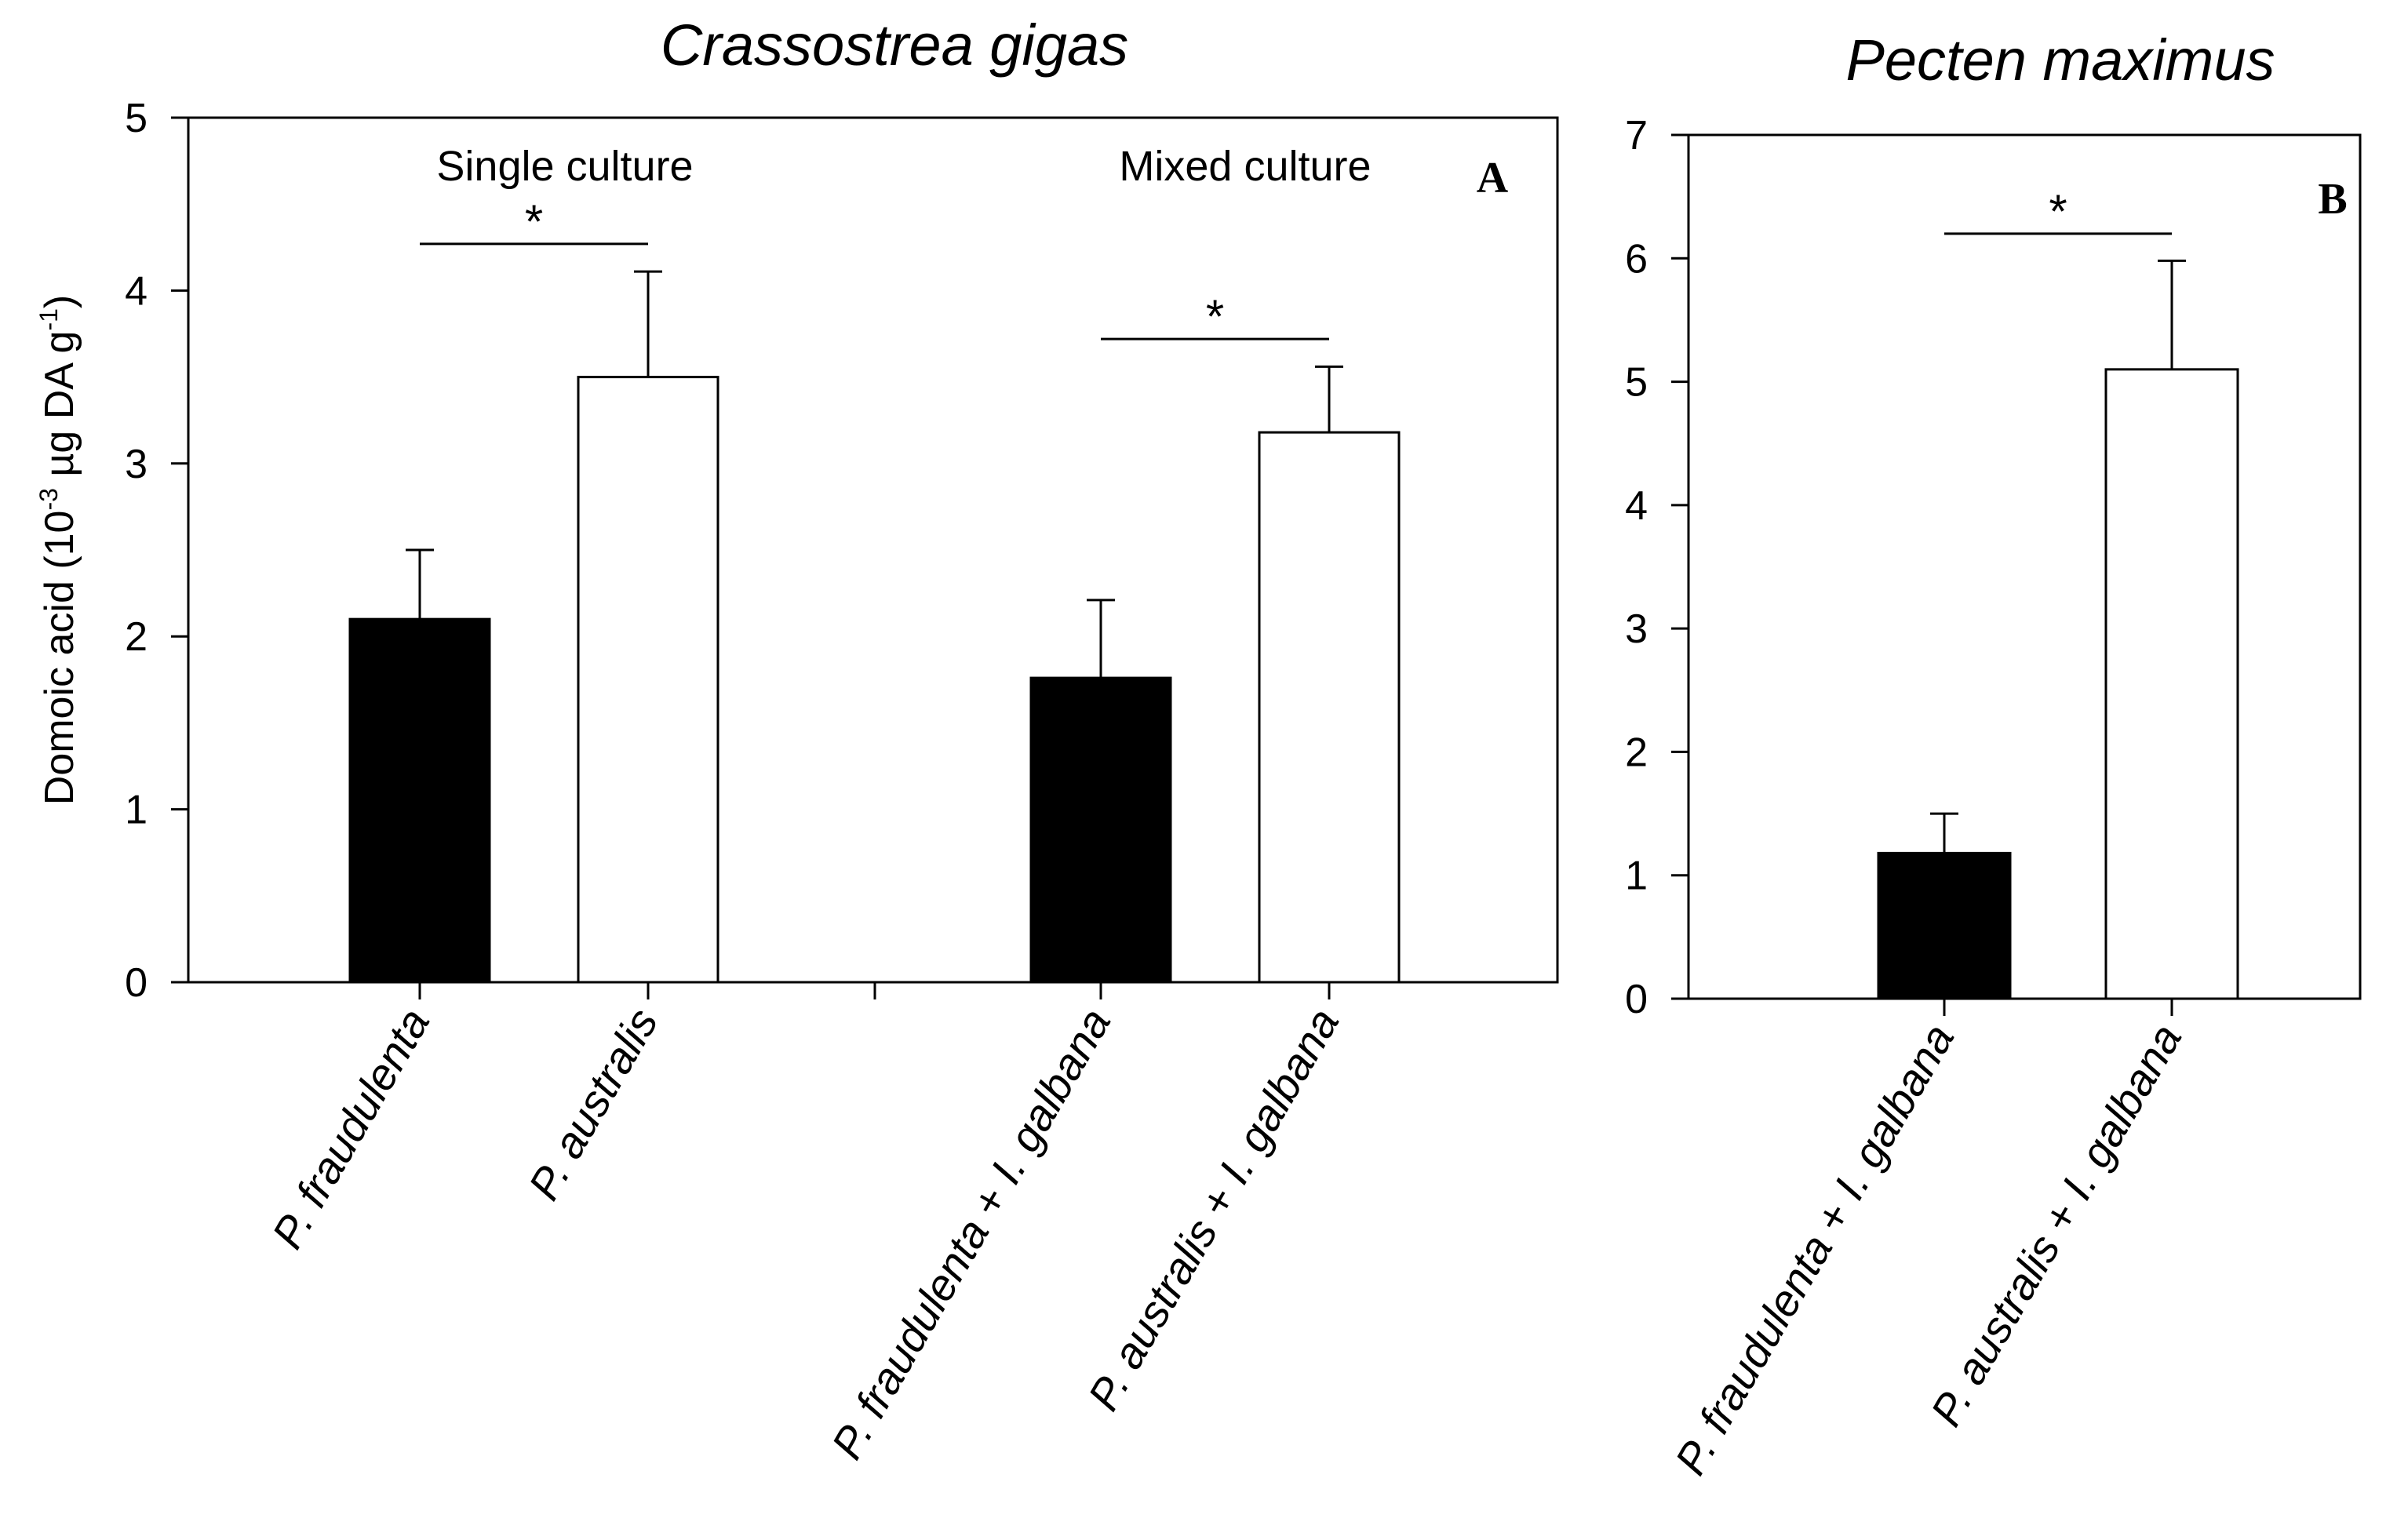 Image resolution: width=2397 pixels, height=1540 pixels. Describe the element at coordinates (2332, 199) in the screenshot. I see `panel-label-B: B` at that location.